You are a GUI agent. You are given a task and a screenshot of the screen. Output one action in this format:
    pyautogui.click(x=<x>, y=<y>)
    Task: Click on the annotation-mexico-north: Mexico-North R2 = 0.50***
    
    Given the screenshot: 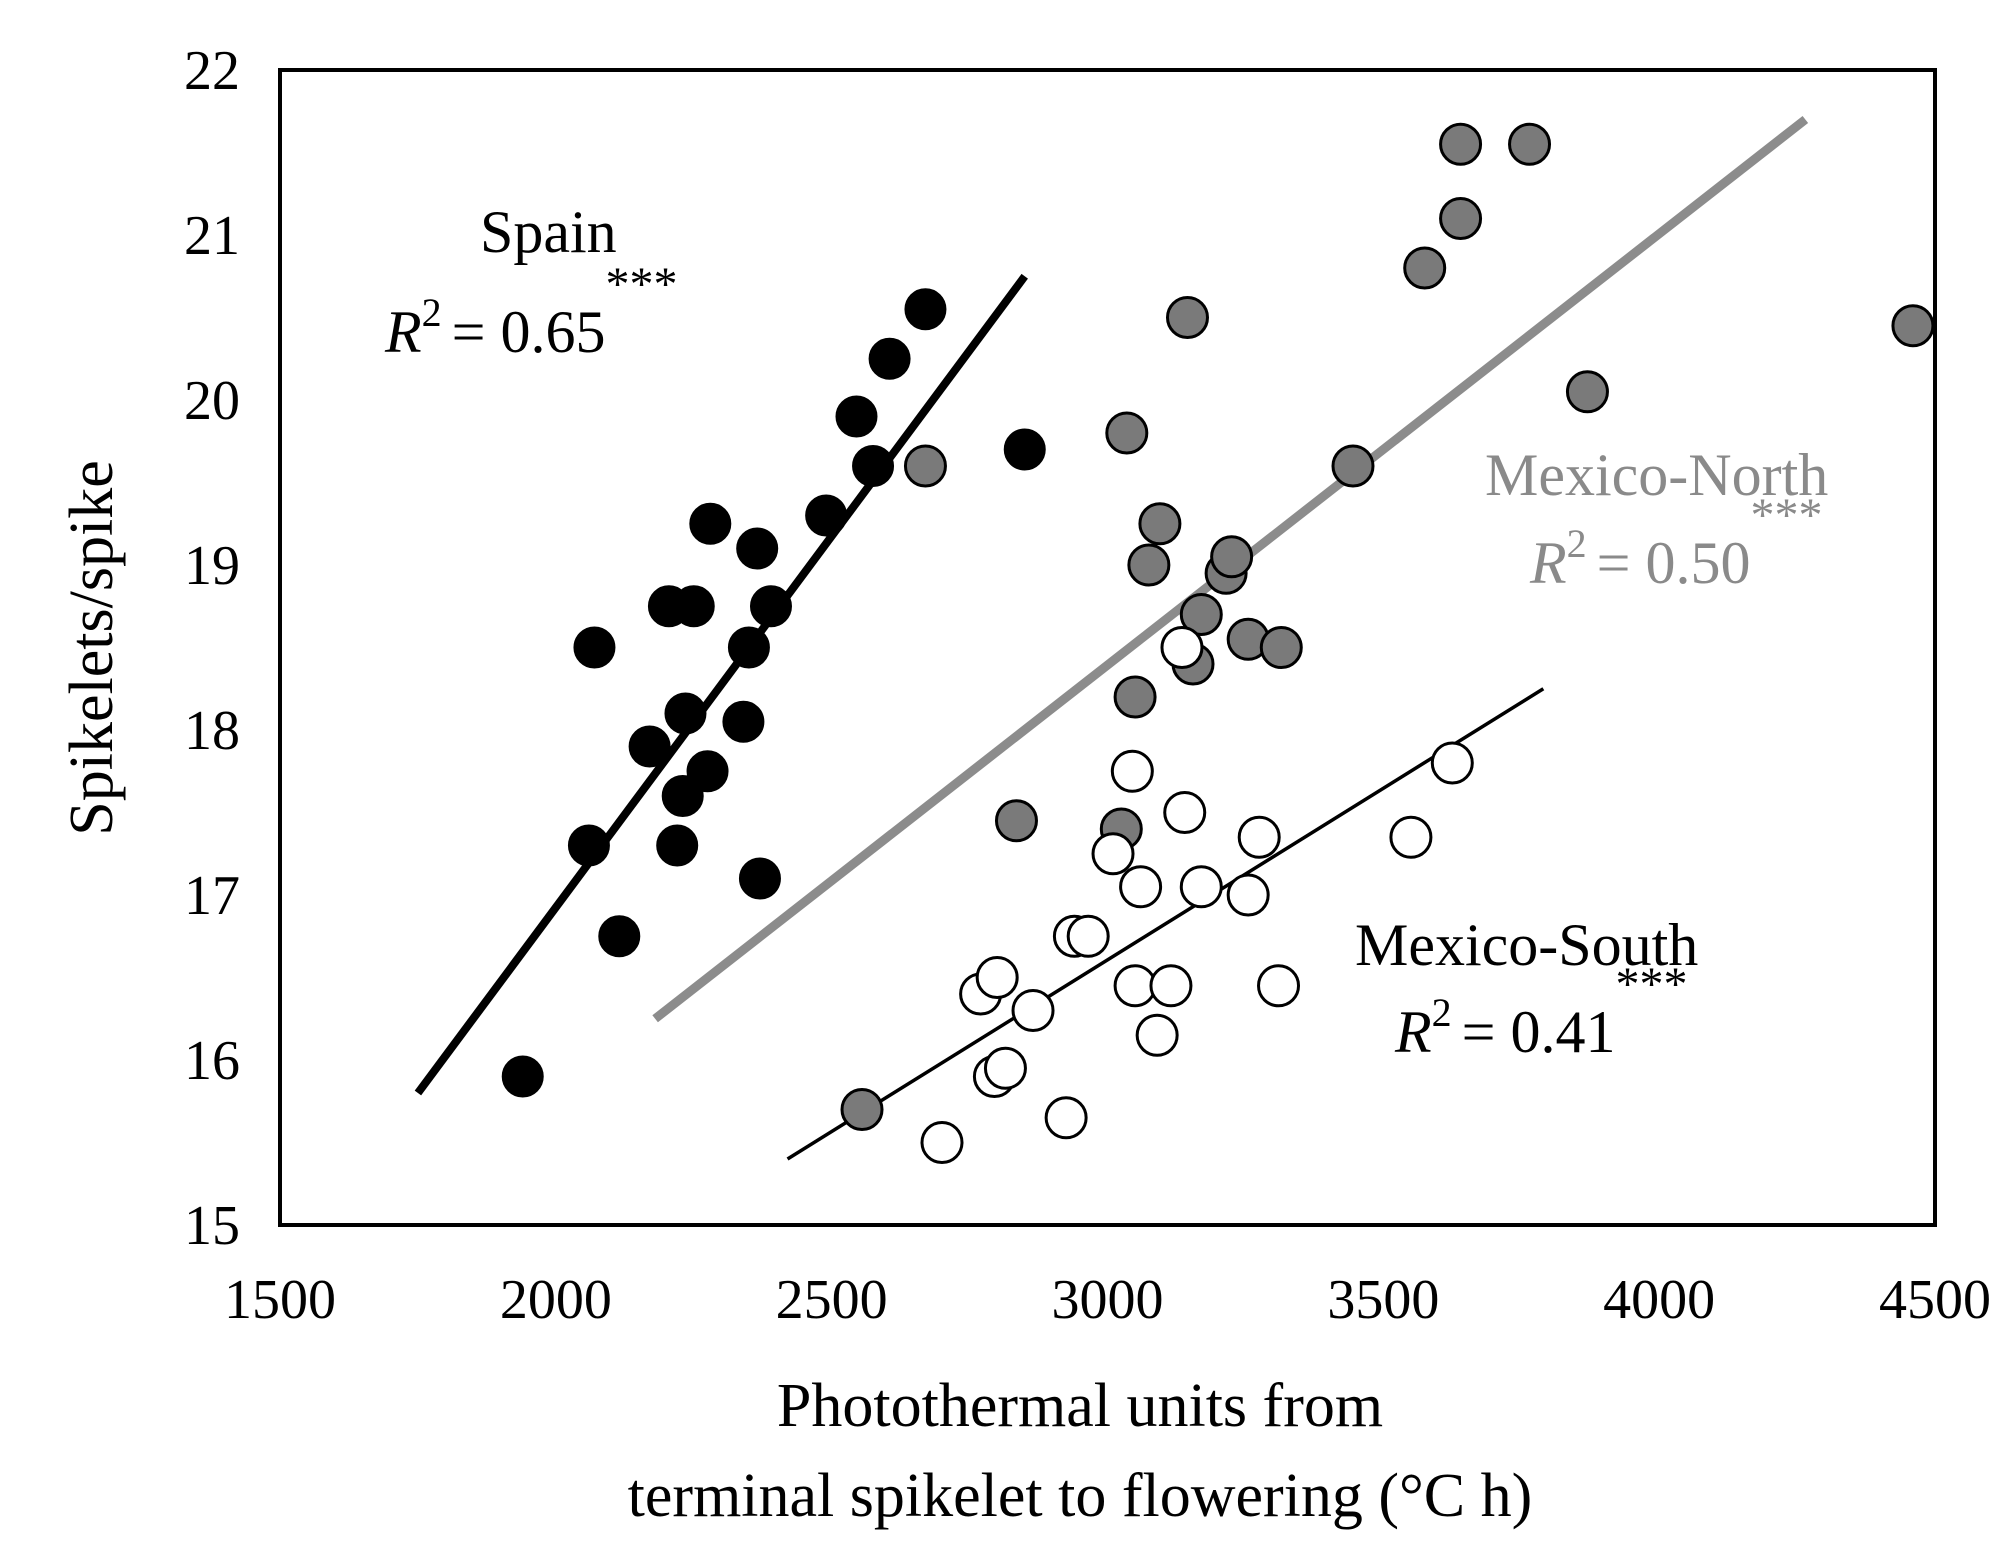 What is the action you would take?
    pyautogui.click(x=1656, y=519)
    